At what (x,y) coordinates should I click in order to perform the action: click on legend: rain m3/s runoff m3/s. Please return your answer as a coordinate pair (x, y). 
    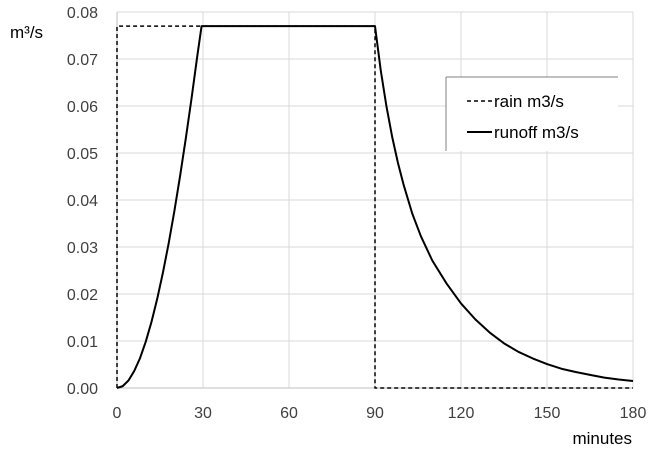
    Looking at the image, I should click on (531, 113).